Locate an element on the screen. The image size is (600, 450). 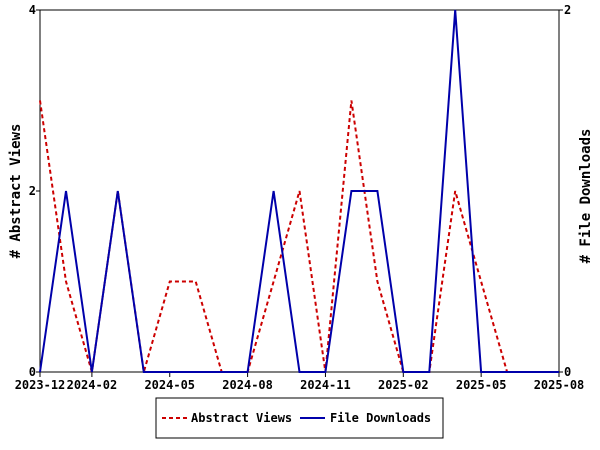
x-tick-label: 2025-08 is located at coordinates (559, 385).